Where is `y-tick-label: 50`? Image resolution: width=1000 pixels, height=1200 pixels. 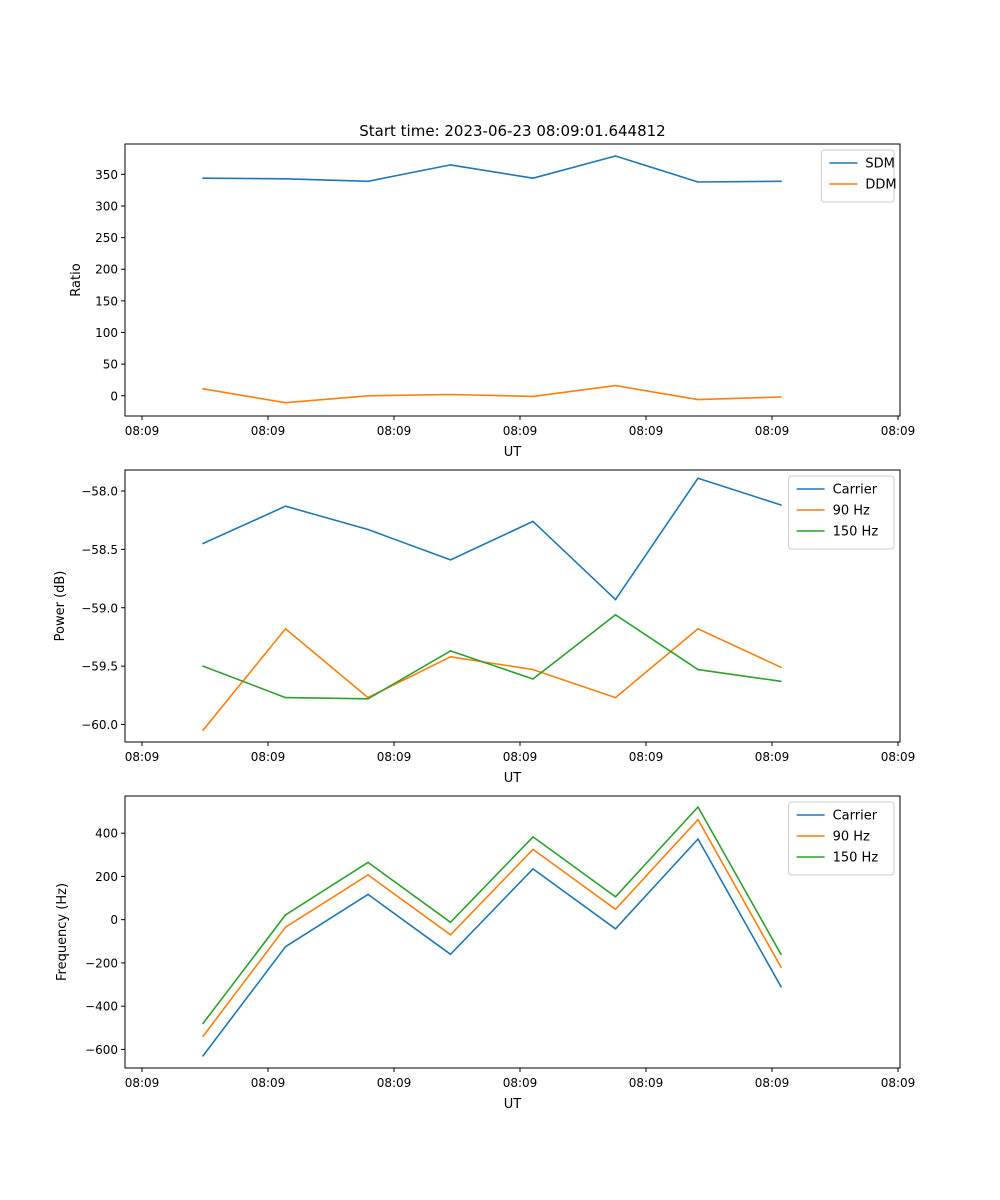
y-tick-label: 50 is located at coordinates (110, 365).